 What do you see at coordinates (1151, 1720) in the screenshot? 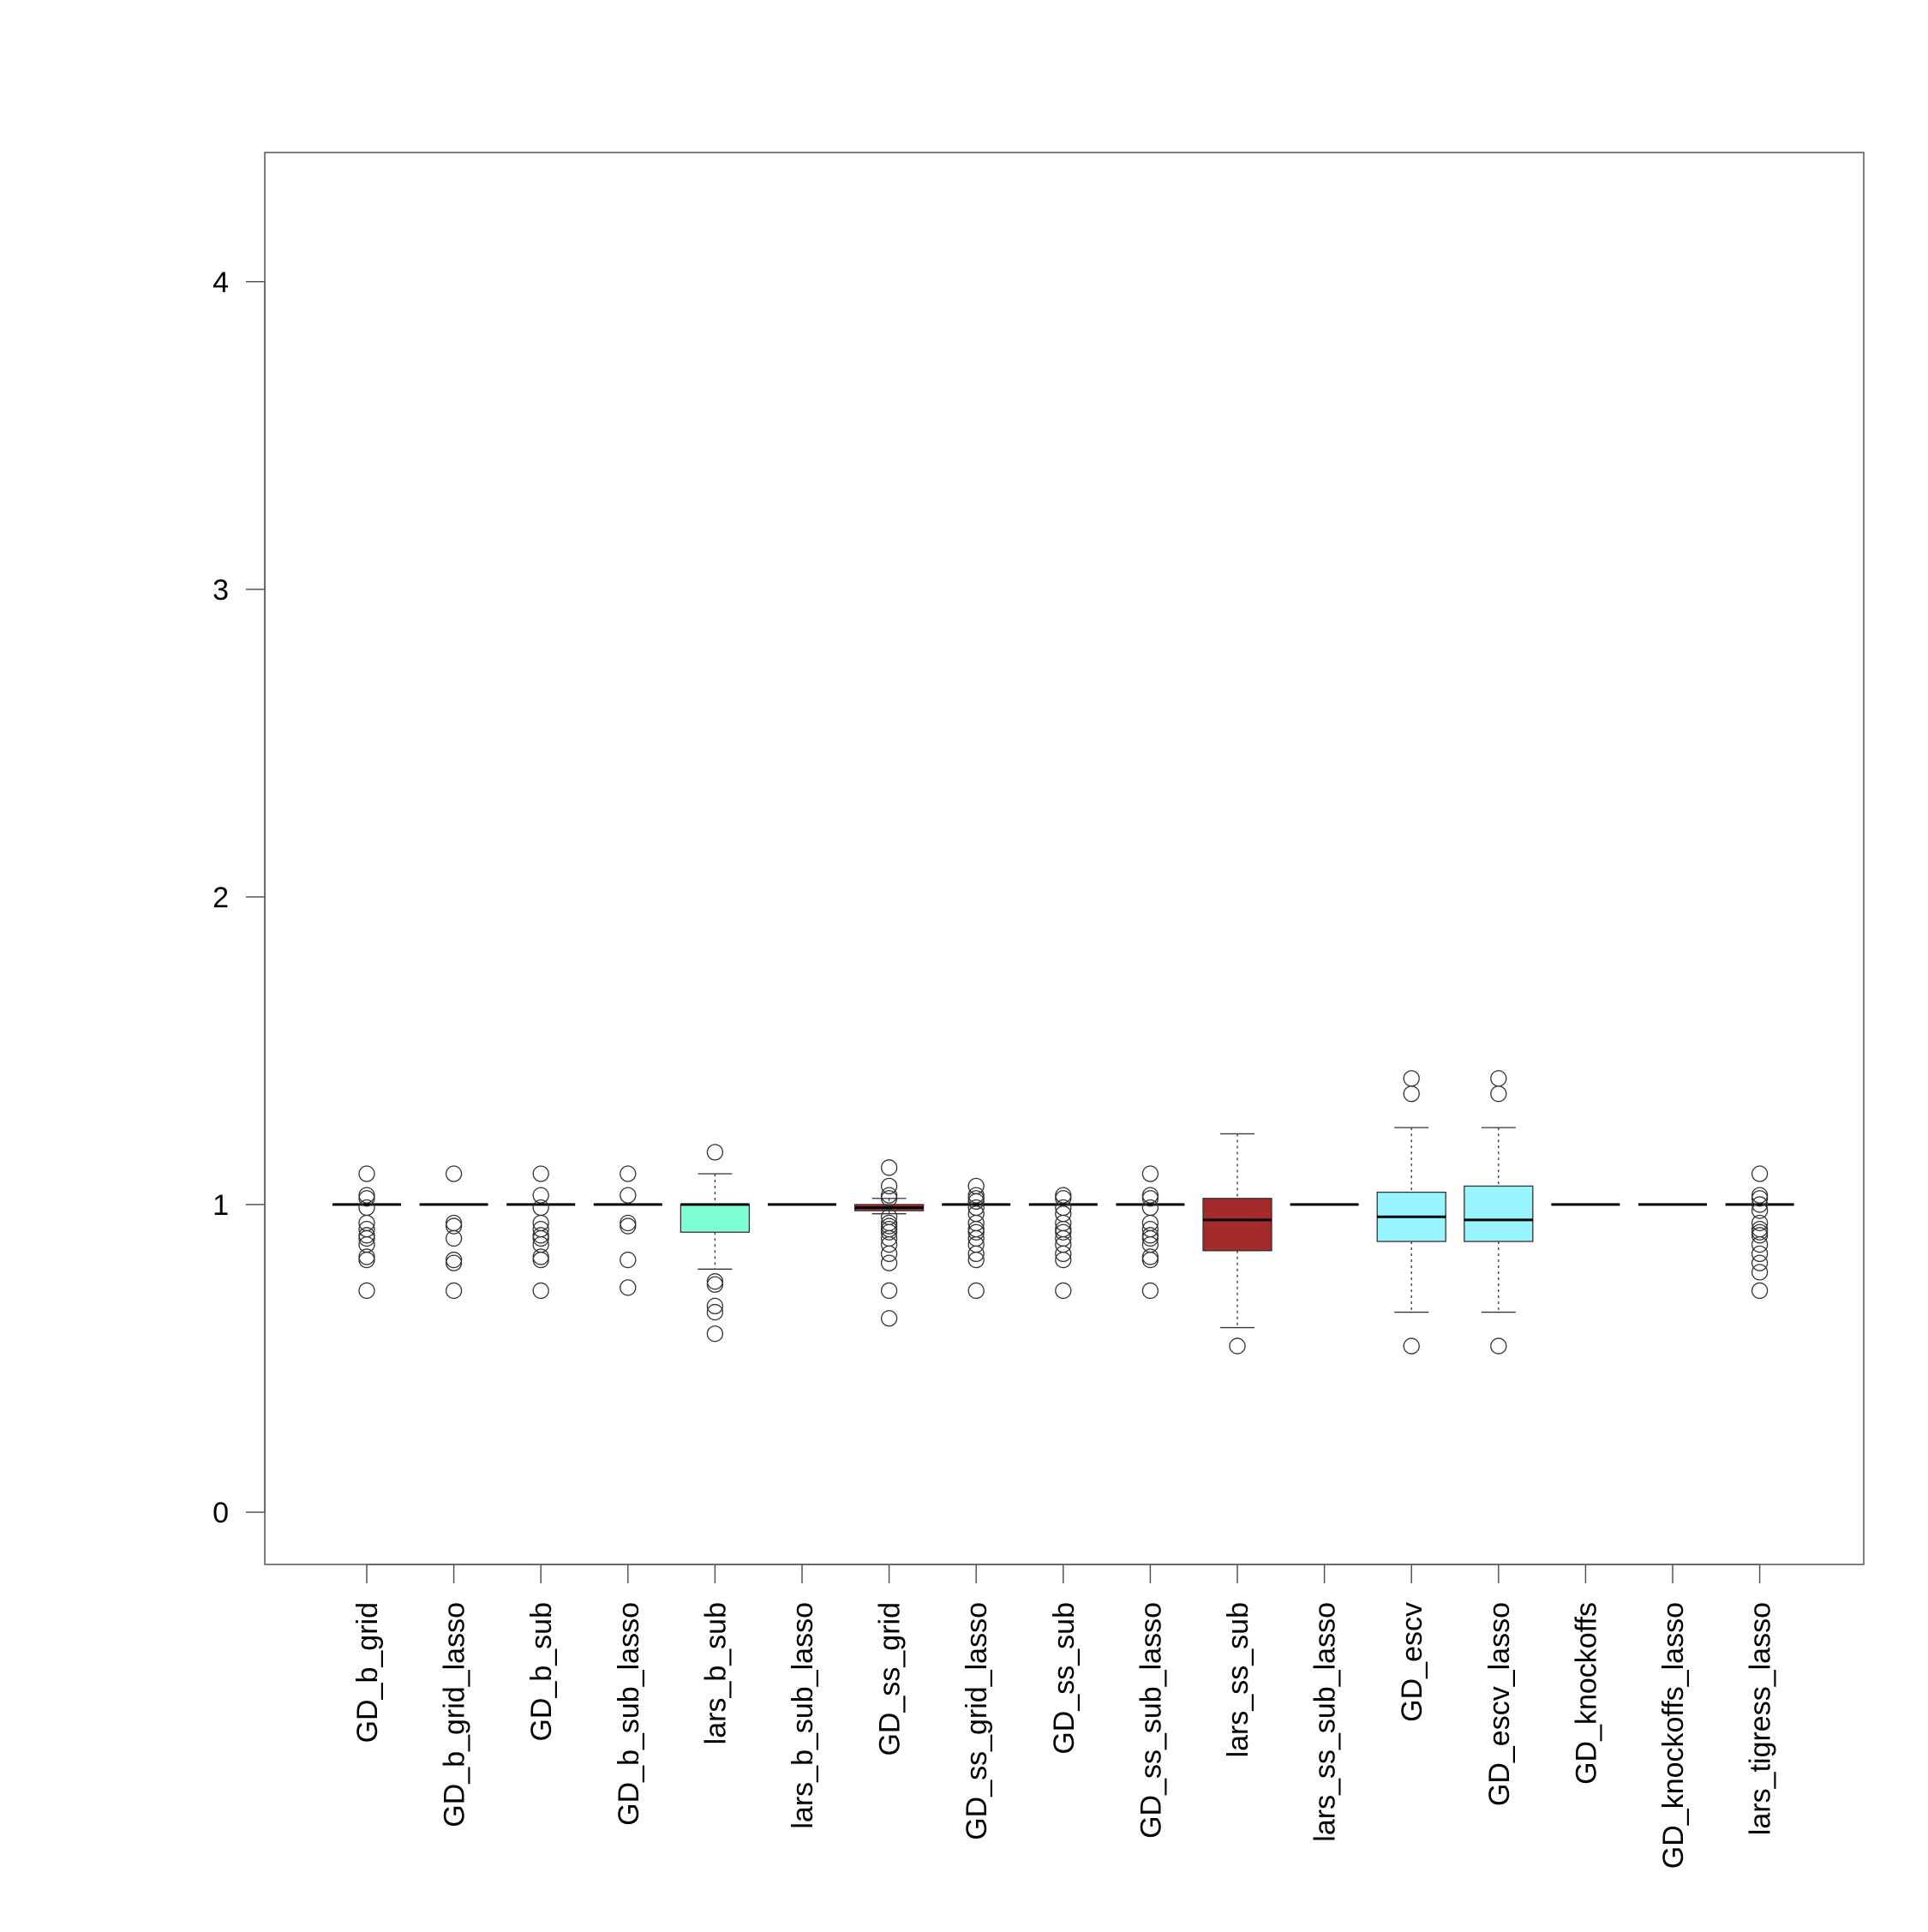
I see `x-tick-label: GD_ss_sub_lasso` at bounding box center [1151, 1720].